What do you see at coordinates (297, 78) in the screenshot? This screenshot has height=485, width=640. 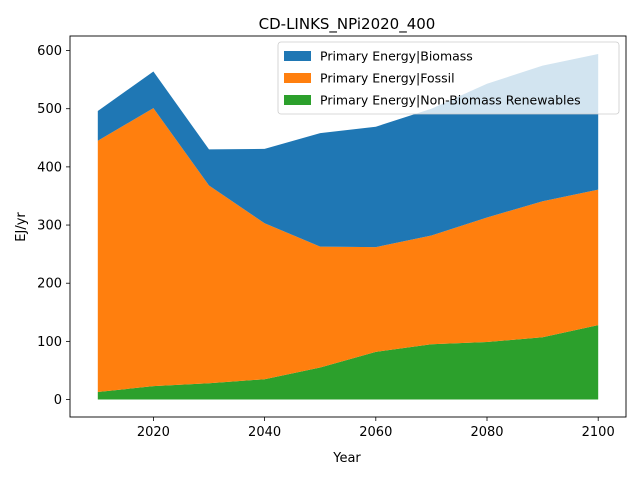 I see `legend-swatch-primary-energy-fossil` at bounding box center [297, 78].